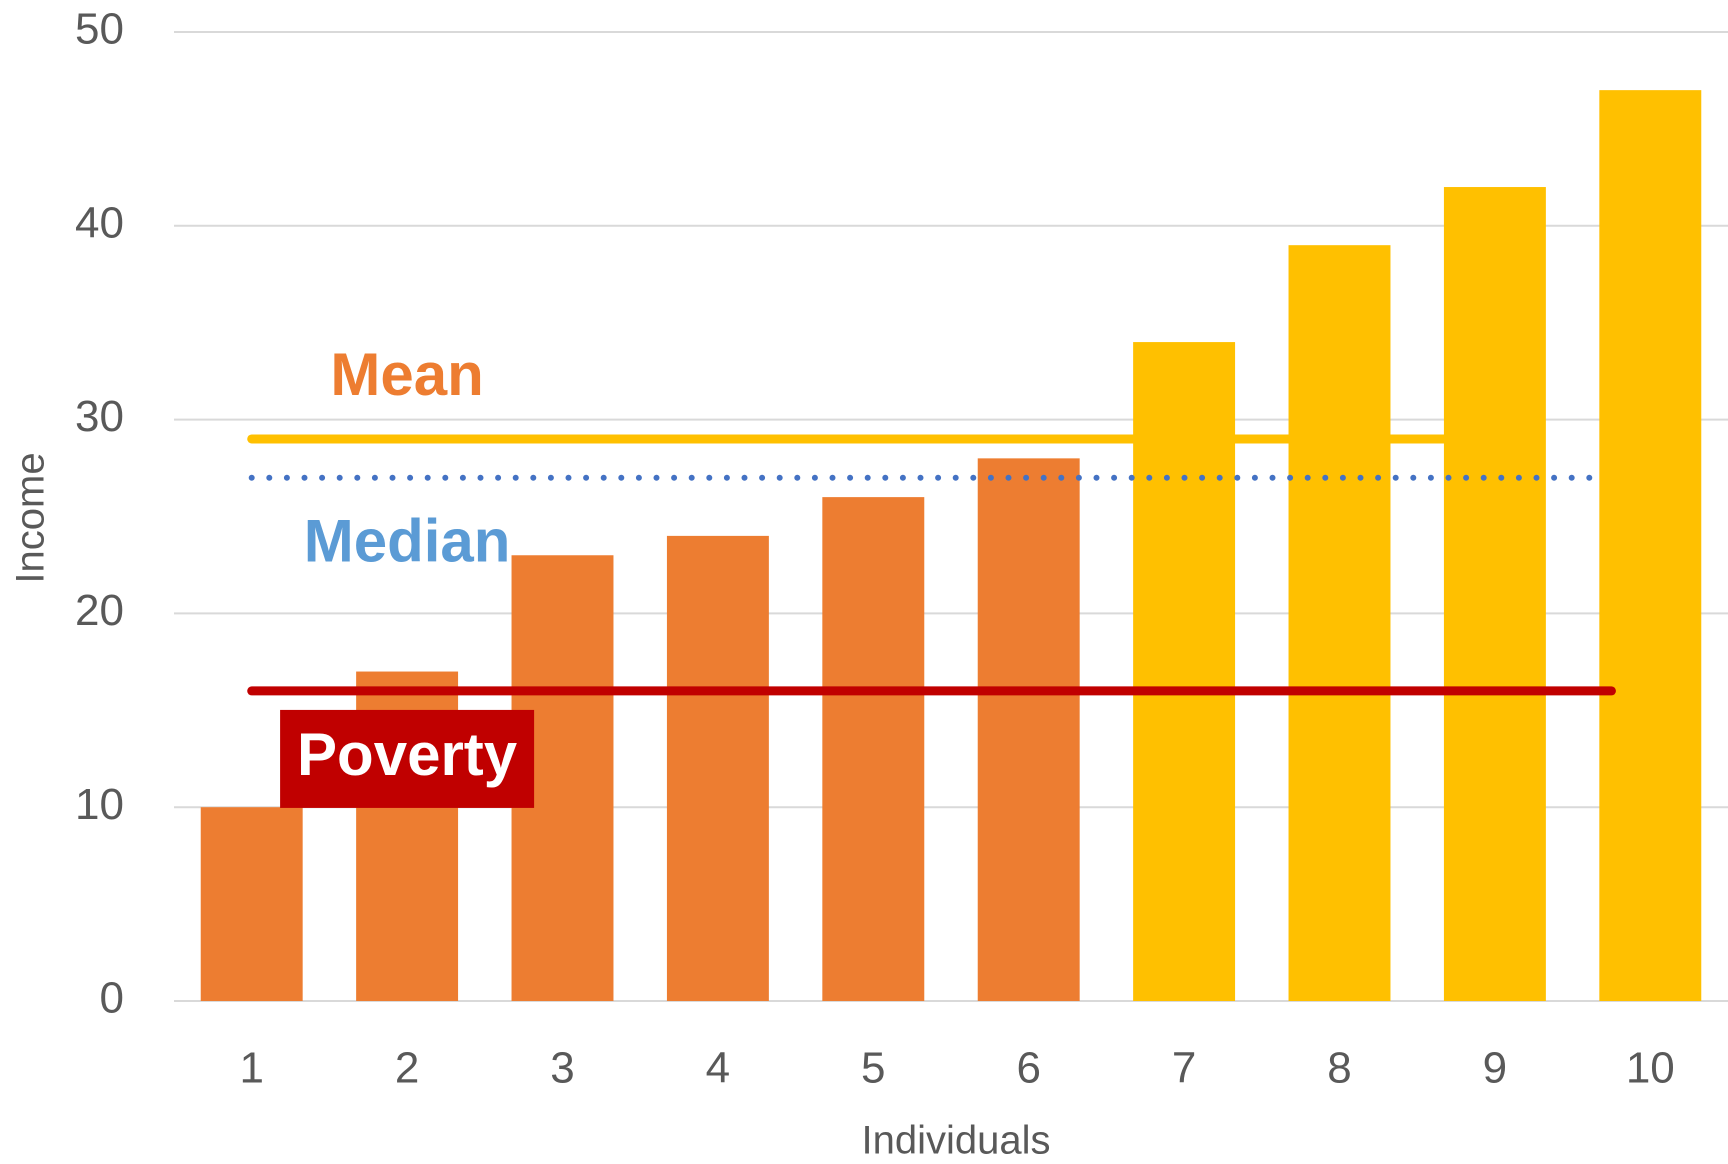  I want to click on y-tick-label: 30, so click(99, 416).